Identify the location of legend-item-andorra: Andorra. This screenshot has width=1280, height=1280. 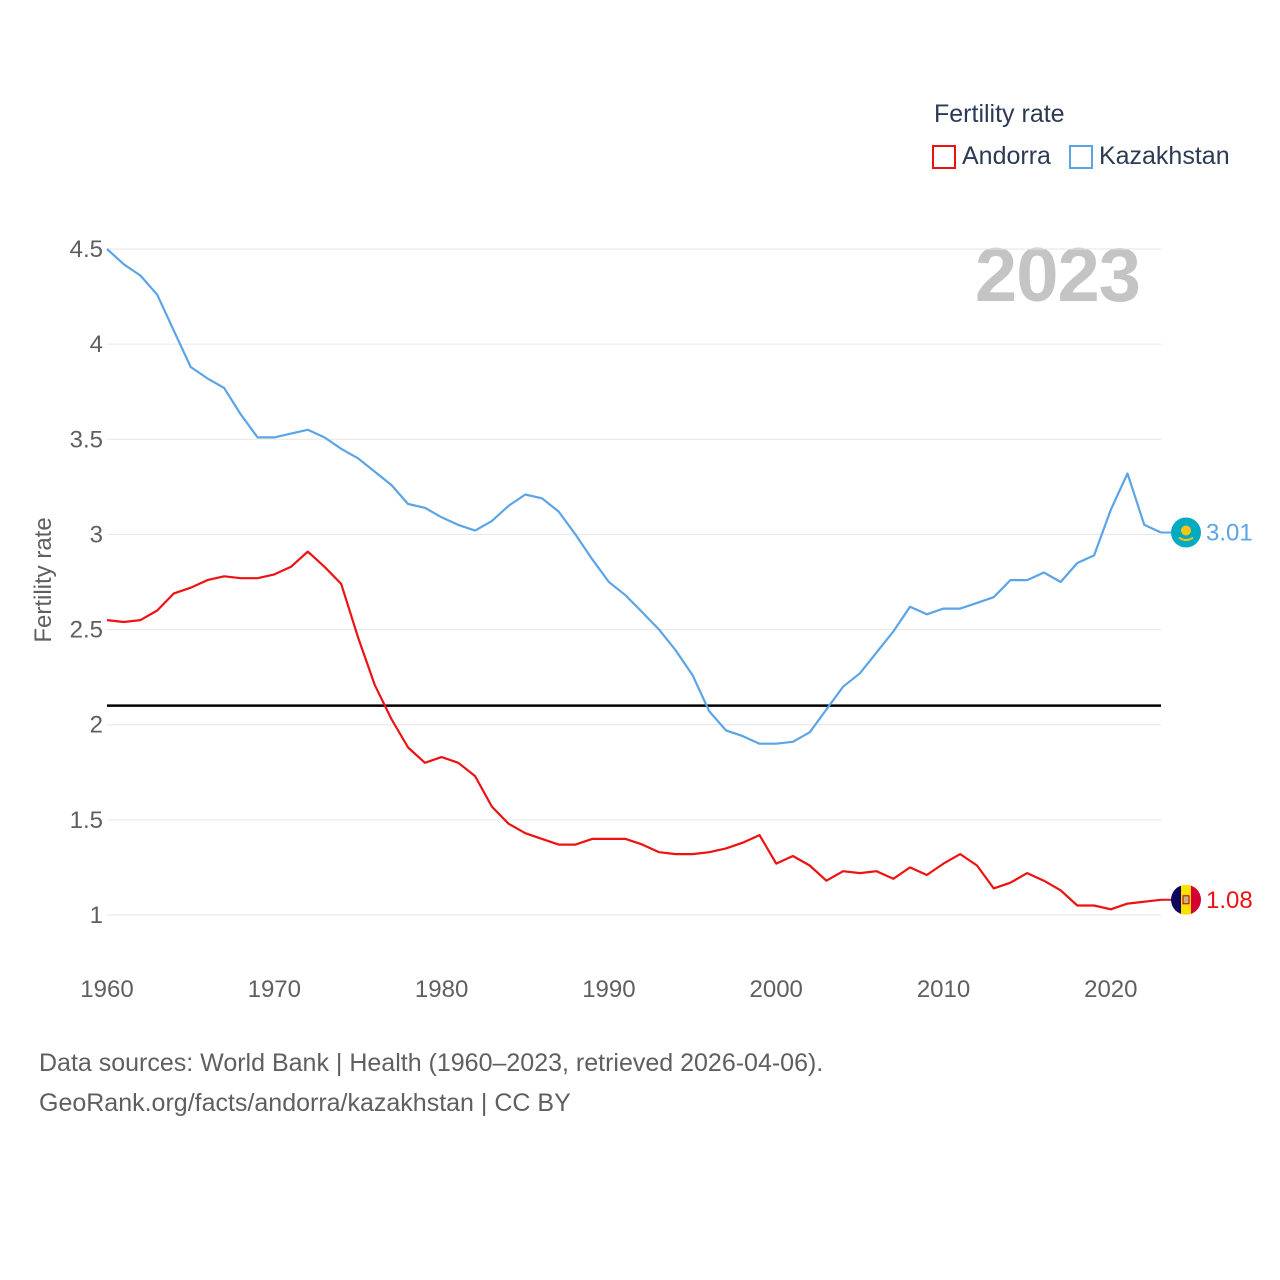
(991, 156).